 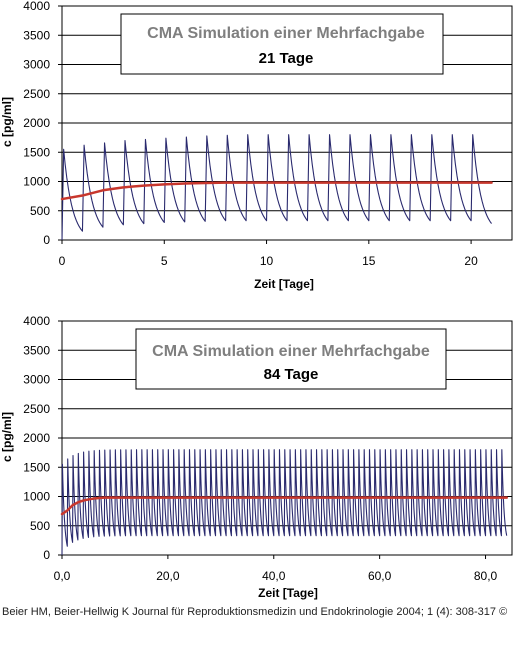 I want to click on x-tick-label: 80,0, so click(x=486, y=576).